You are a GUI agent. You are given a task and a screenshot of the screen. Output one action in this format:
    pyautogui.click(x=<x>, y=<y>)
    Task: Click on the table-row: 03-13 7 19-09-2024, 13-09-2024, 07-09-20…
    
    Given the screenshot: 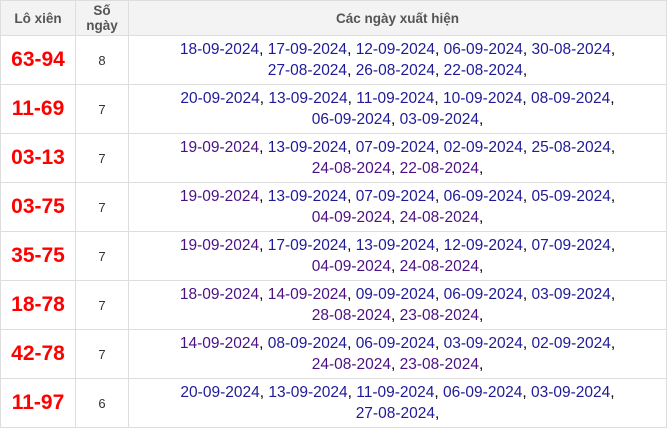 What is the action you would take?
    pyautogui.click(x=333, y=158)
    